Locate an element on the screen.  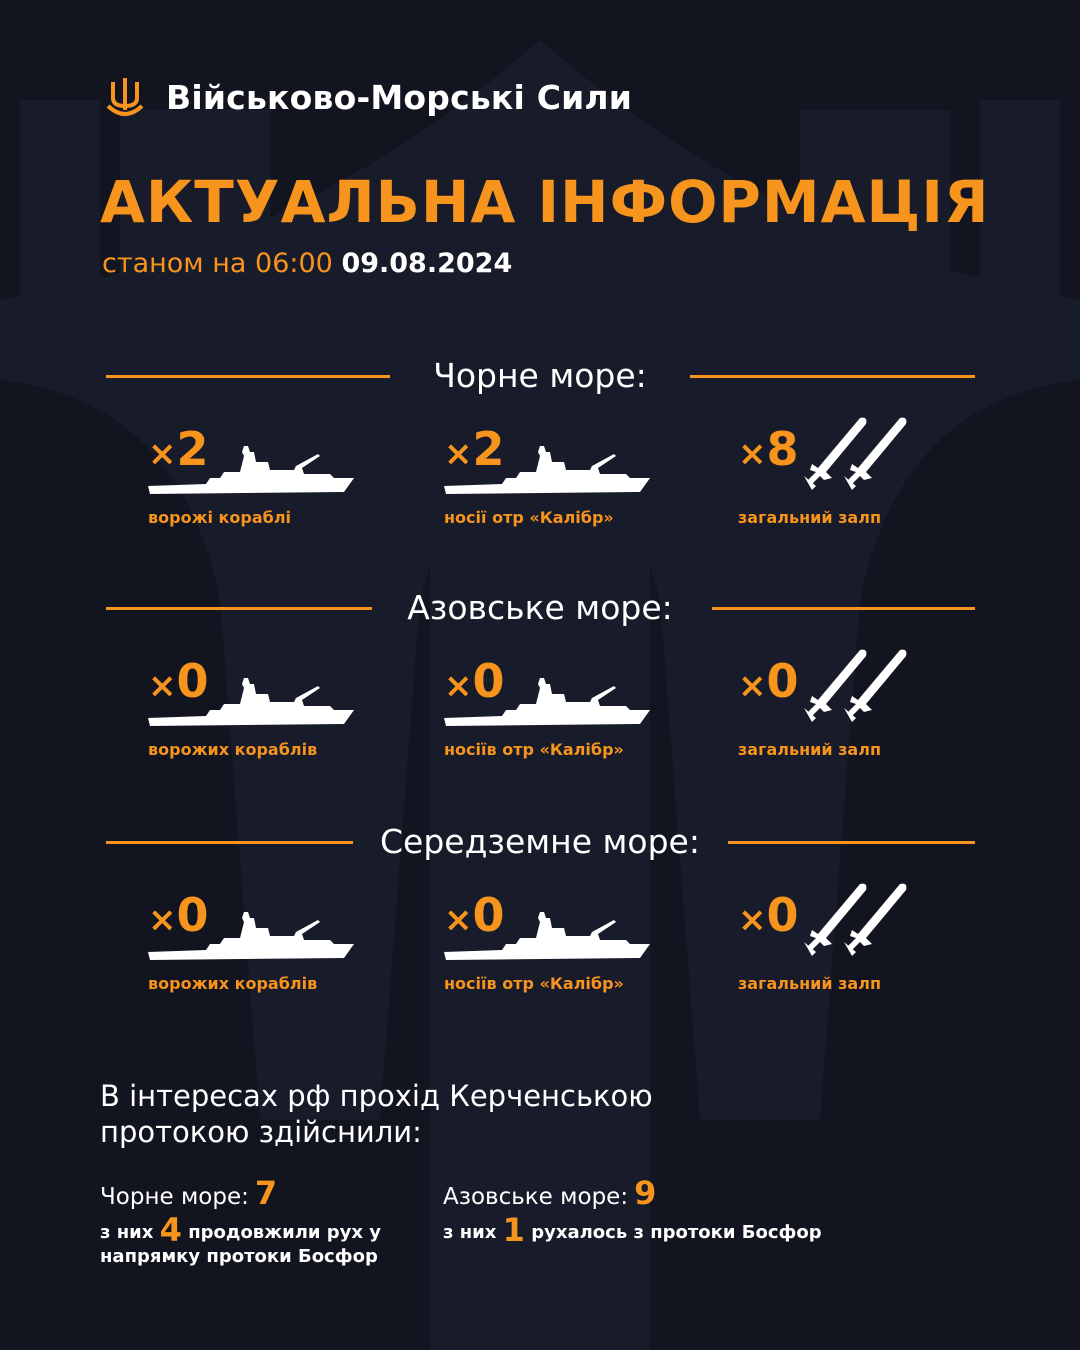
stat-label: Чорне море: is located at coordinates (174, 1197).